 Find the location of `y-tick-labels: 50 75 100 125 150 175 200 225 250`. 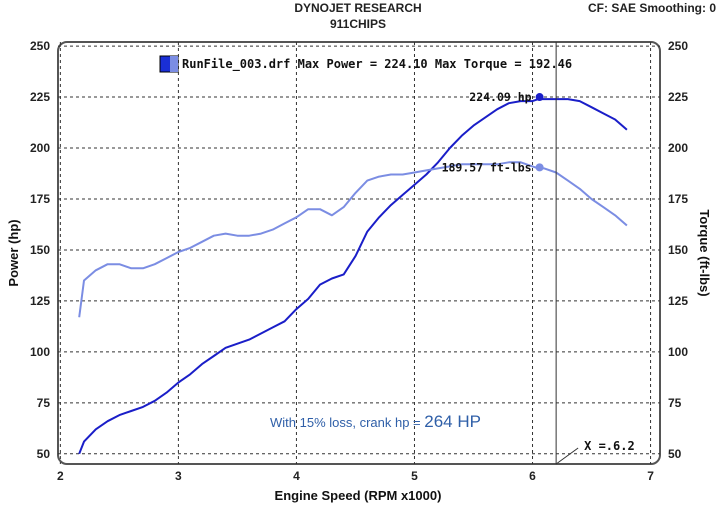

y-tick-labels: 50 75 100 125 150 175 200 225 250 is located at coordinates (40, 250).